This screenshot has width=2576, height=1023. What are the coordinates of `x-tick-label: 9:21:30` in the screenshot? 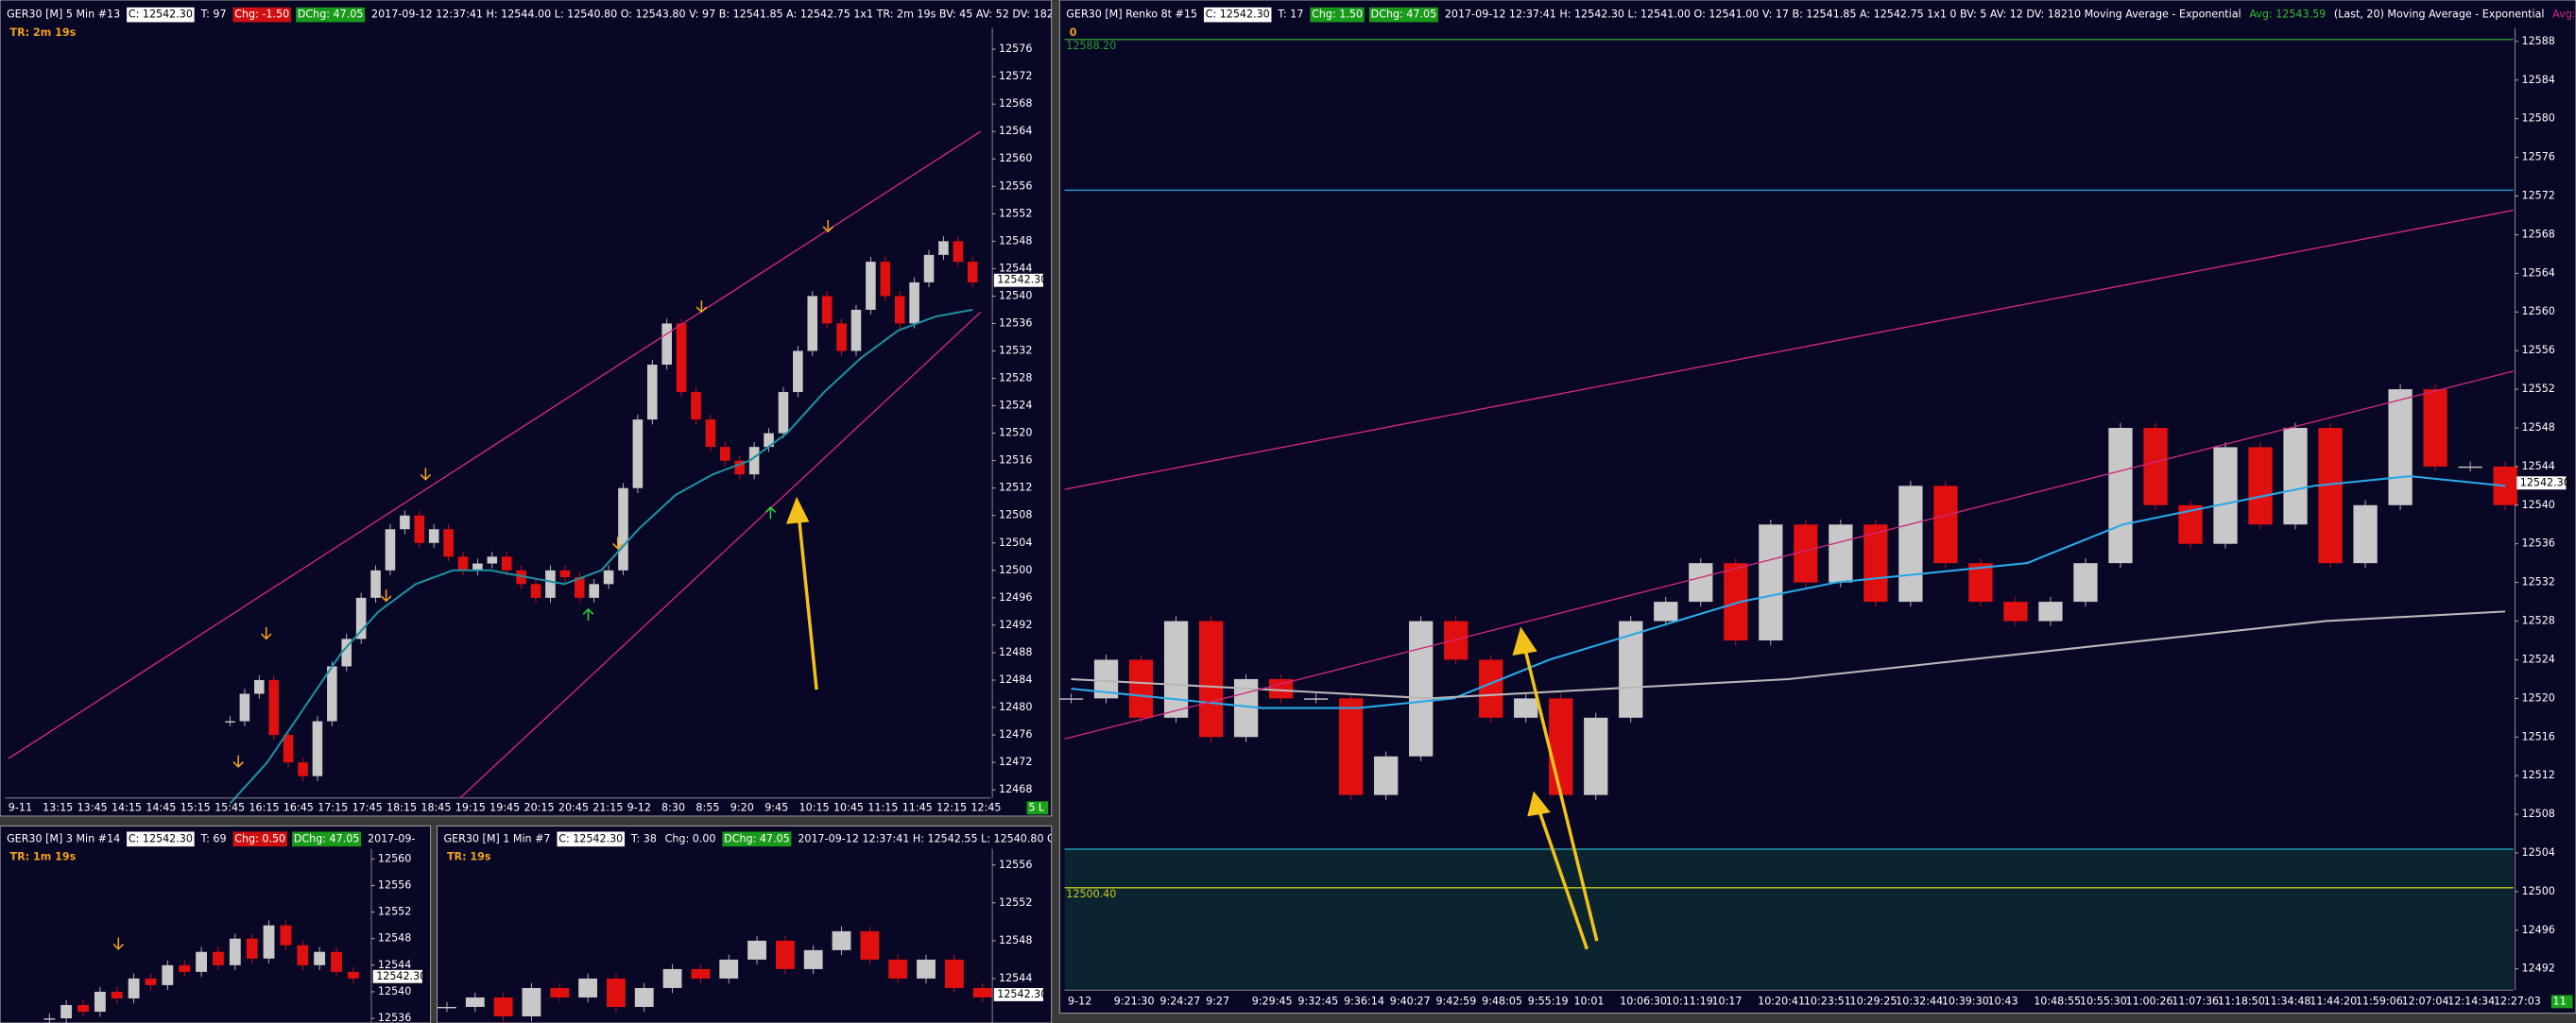 It's located at (1134, 1001).